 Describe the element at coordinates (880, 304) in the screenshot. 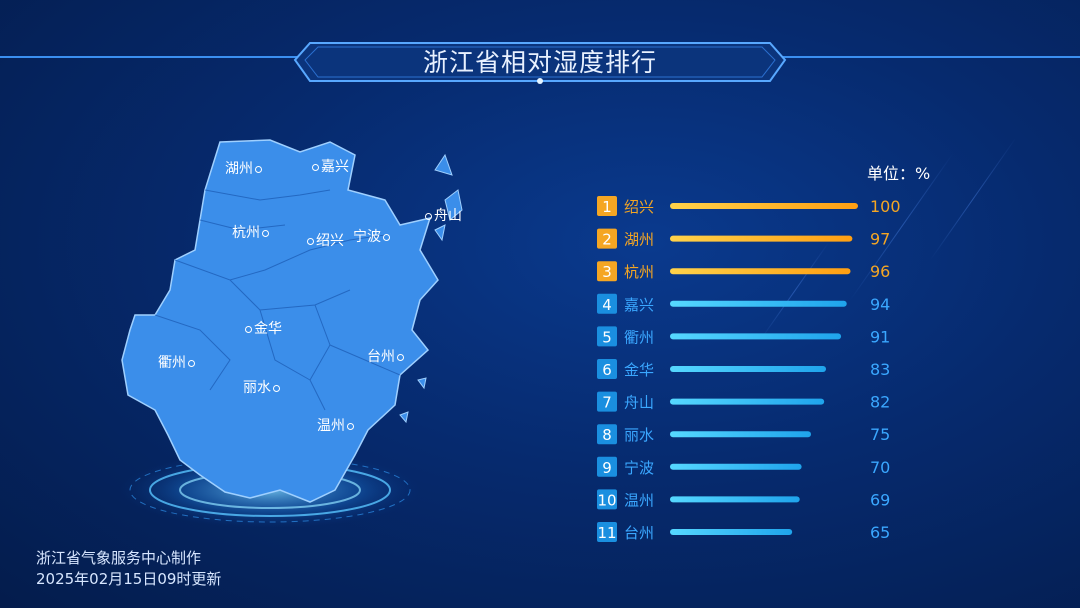

I see `value-label: 94` at that location.